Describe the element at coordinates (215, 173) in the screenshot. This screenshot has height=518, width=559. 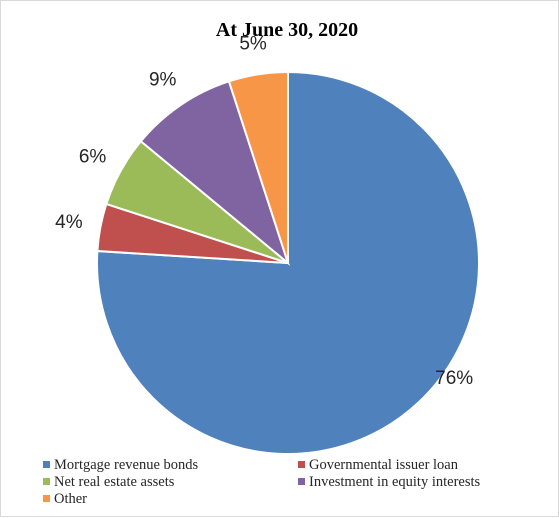
I see `pie-slice-investment-in-equity-interests` at that location.